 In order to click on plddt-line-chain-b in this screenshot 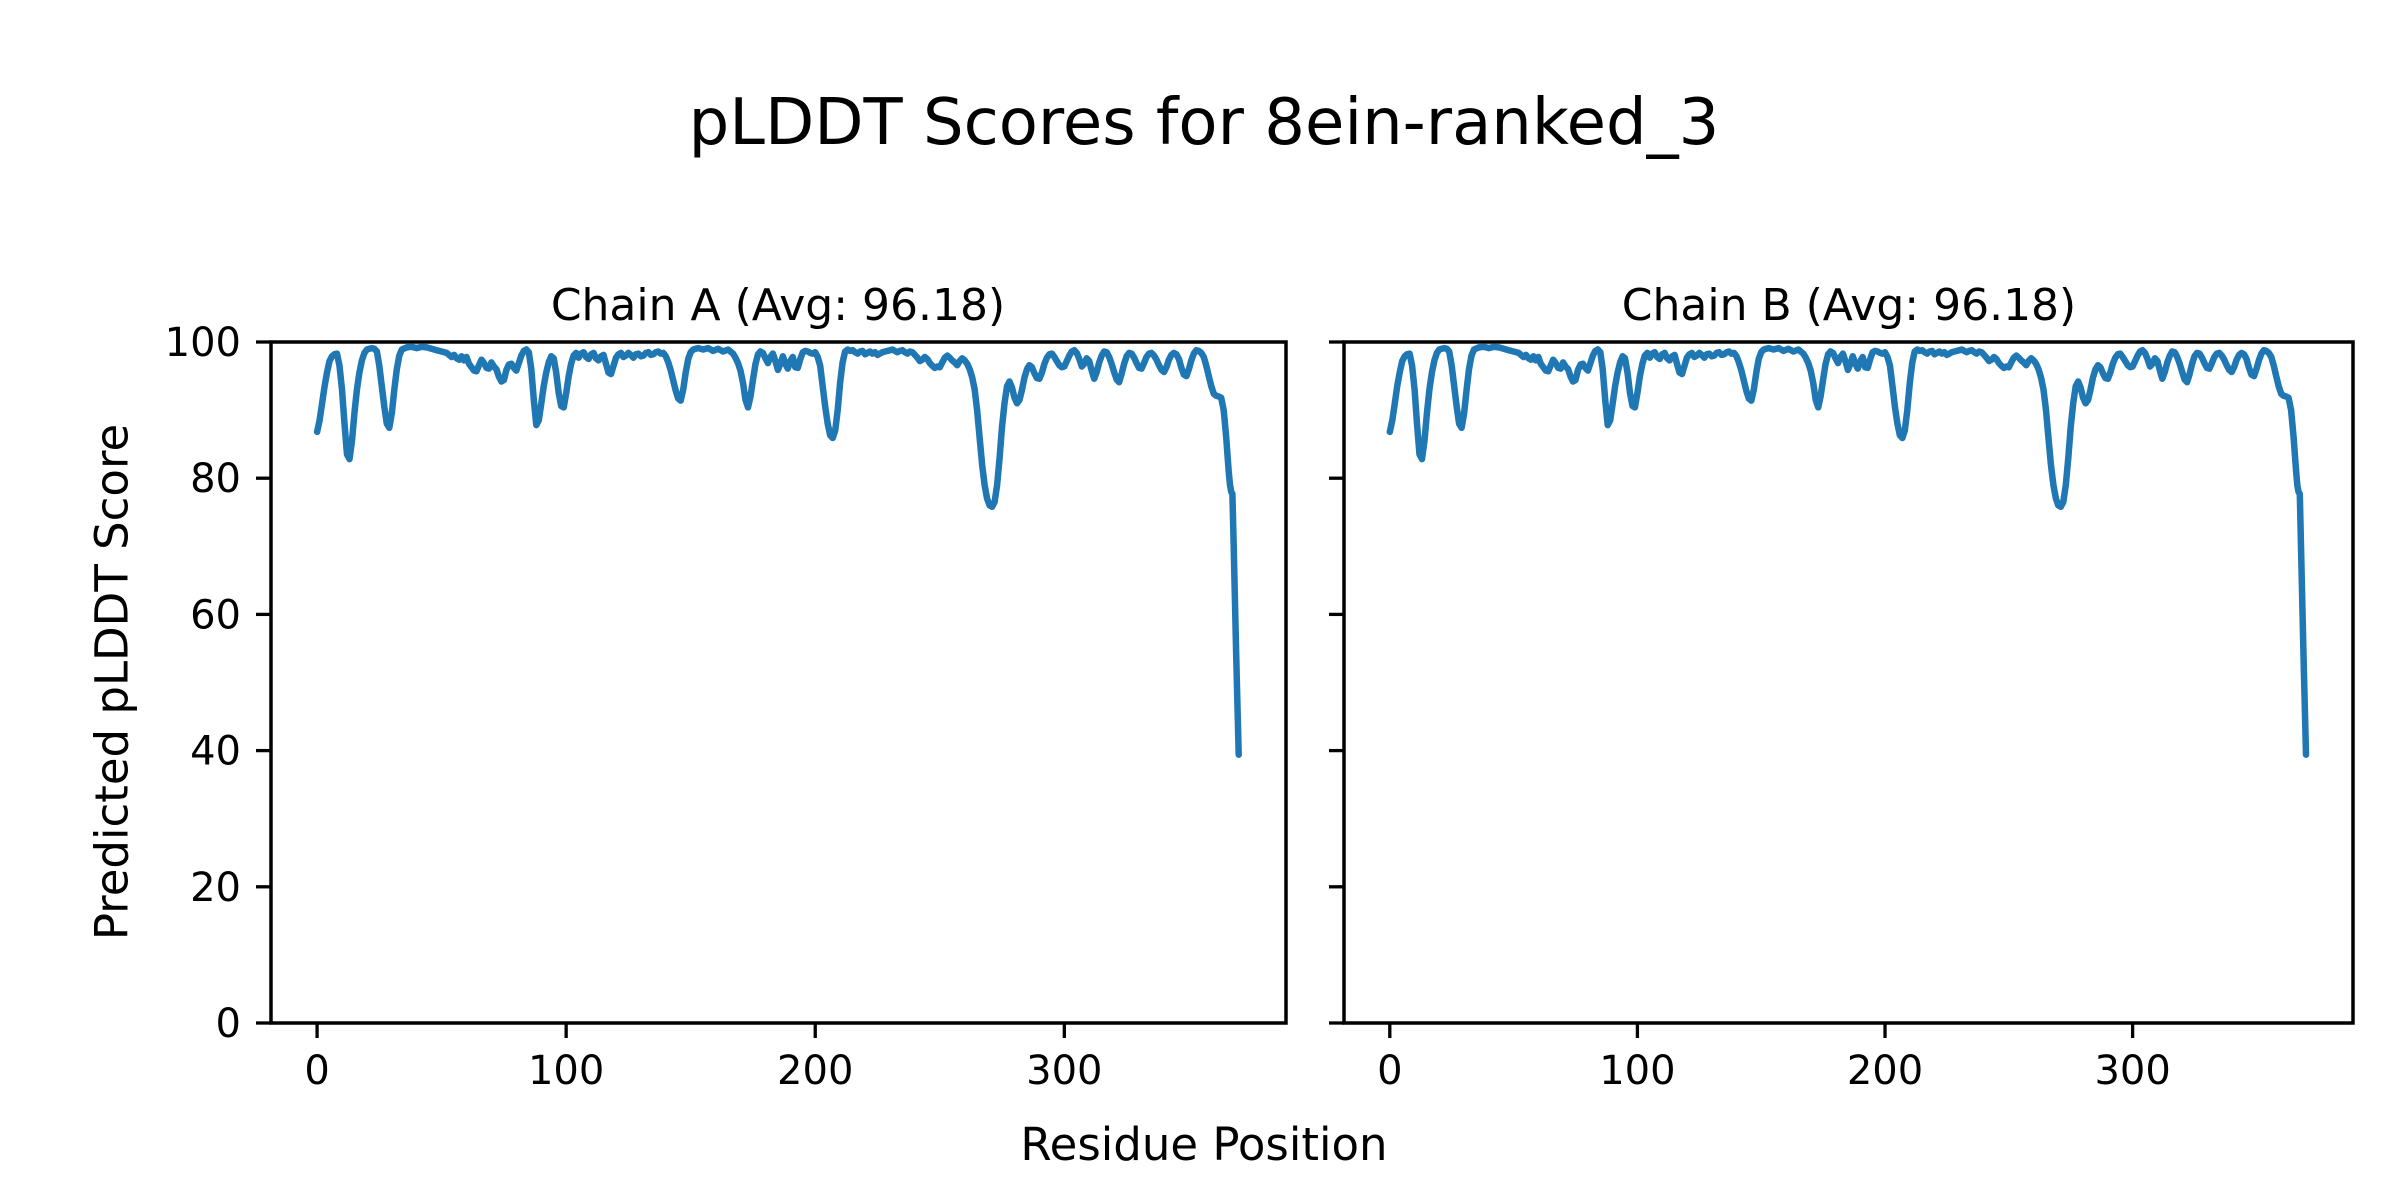, I will do `click(1848, 550)`.